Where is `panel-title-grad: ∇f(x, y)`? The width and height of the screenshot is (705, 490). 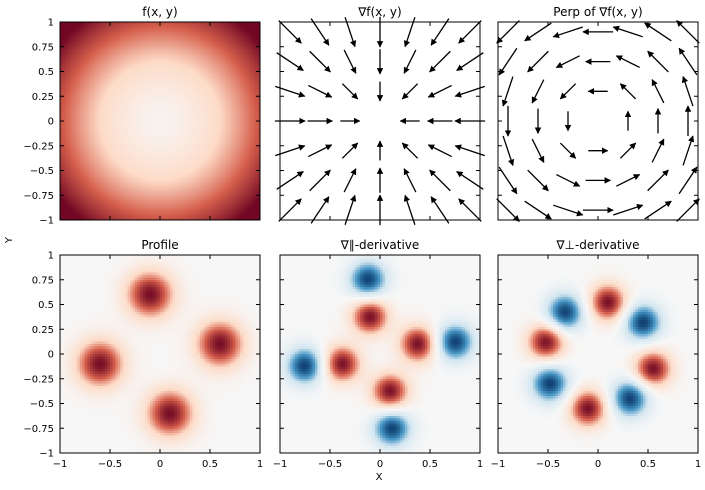
panel-title-grad: ∇f(x, y) is located at coordinates (379, 12).